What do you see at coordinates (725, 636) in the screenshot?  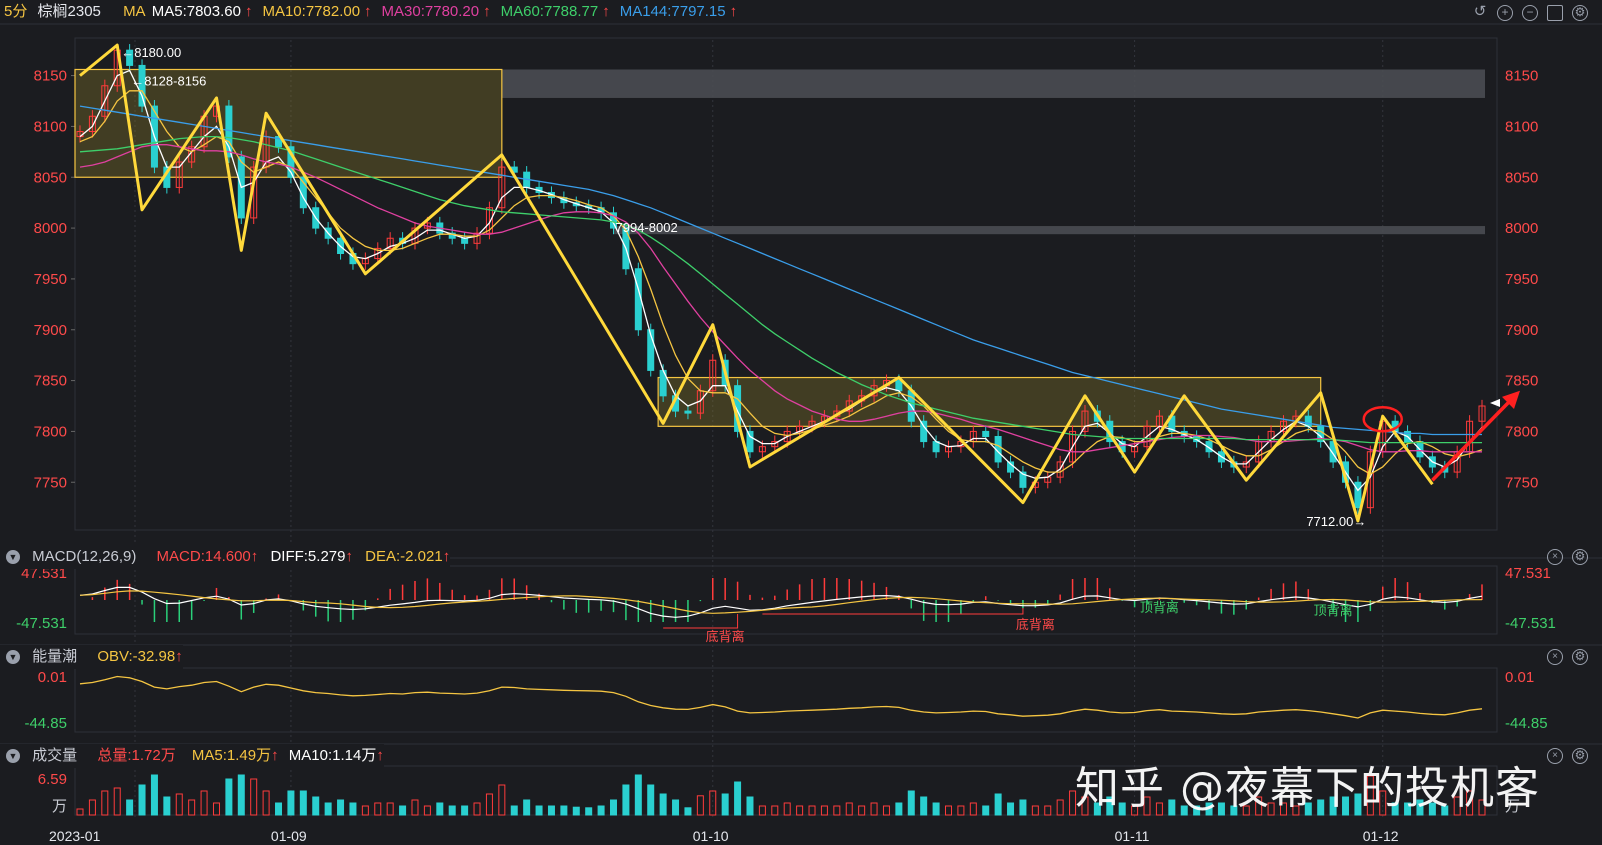 I see `divergence-label: 底背离` at bounding box center [725, 636].